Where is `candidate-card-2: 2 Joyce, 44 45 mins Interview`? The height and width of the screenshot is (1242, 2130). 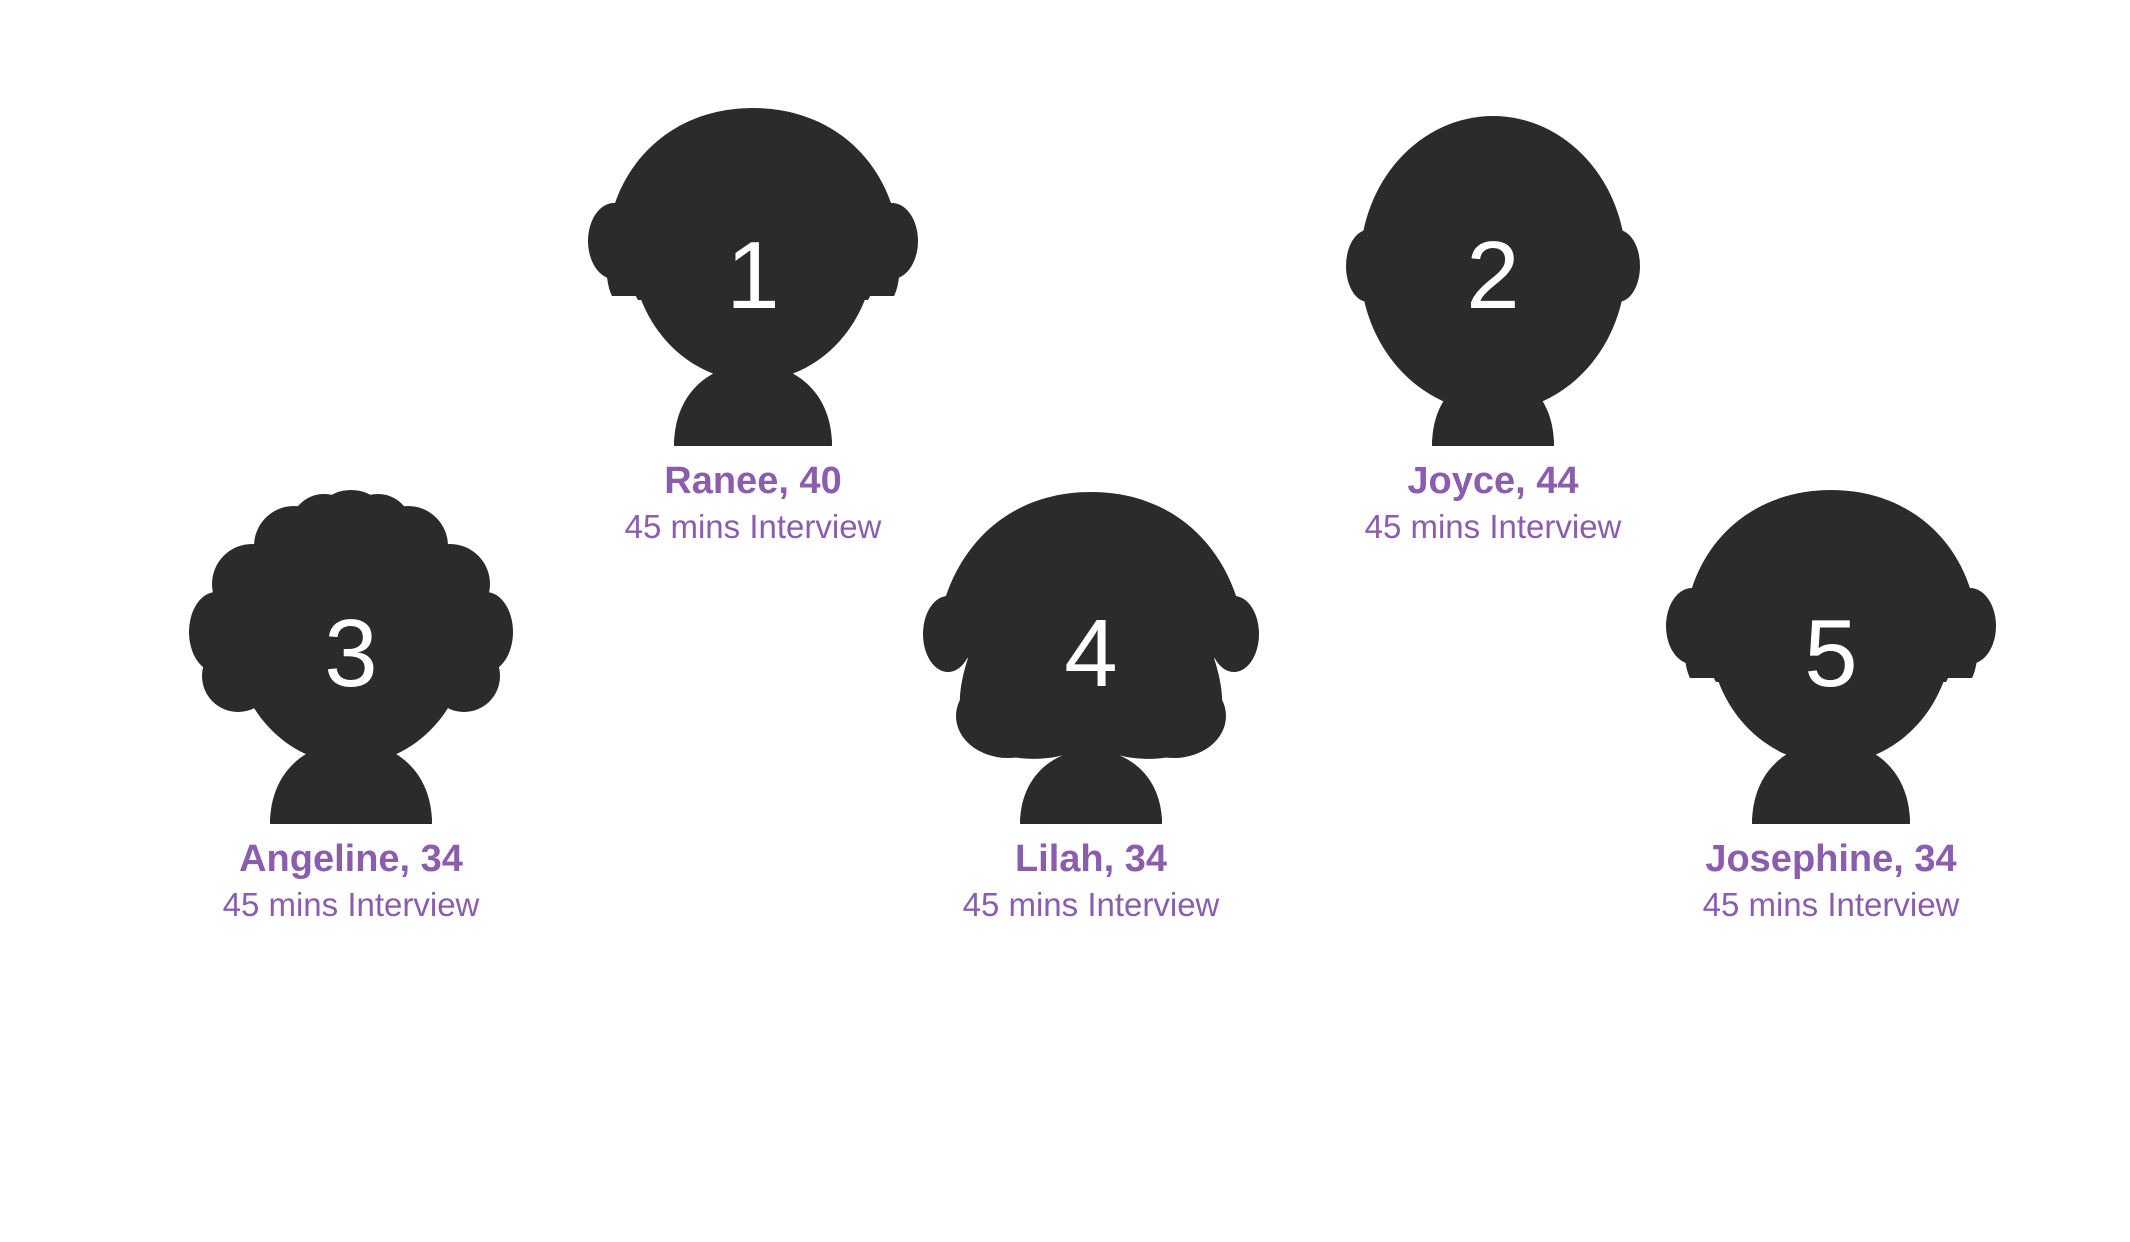
candidate-card-2: 2 Joyce, 44 45 mins Interview is located at coordinates (1493, 325).